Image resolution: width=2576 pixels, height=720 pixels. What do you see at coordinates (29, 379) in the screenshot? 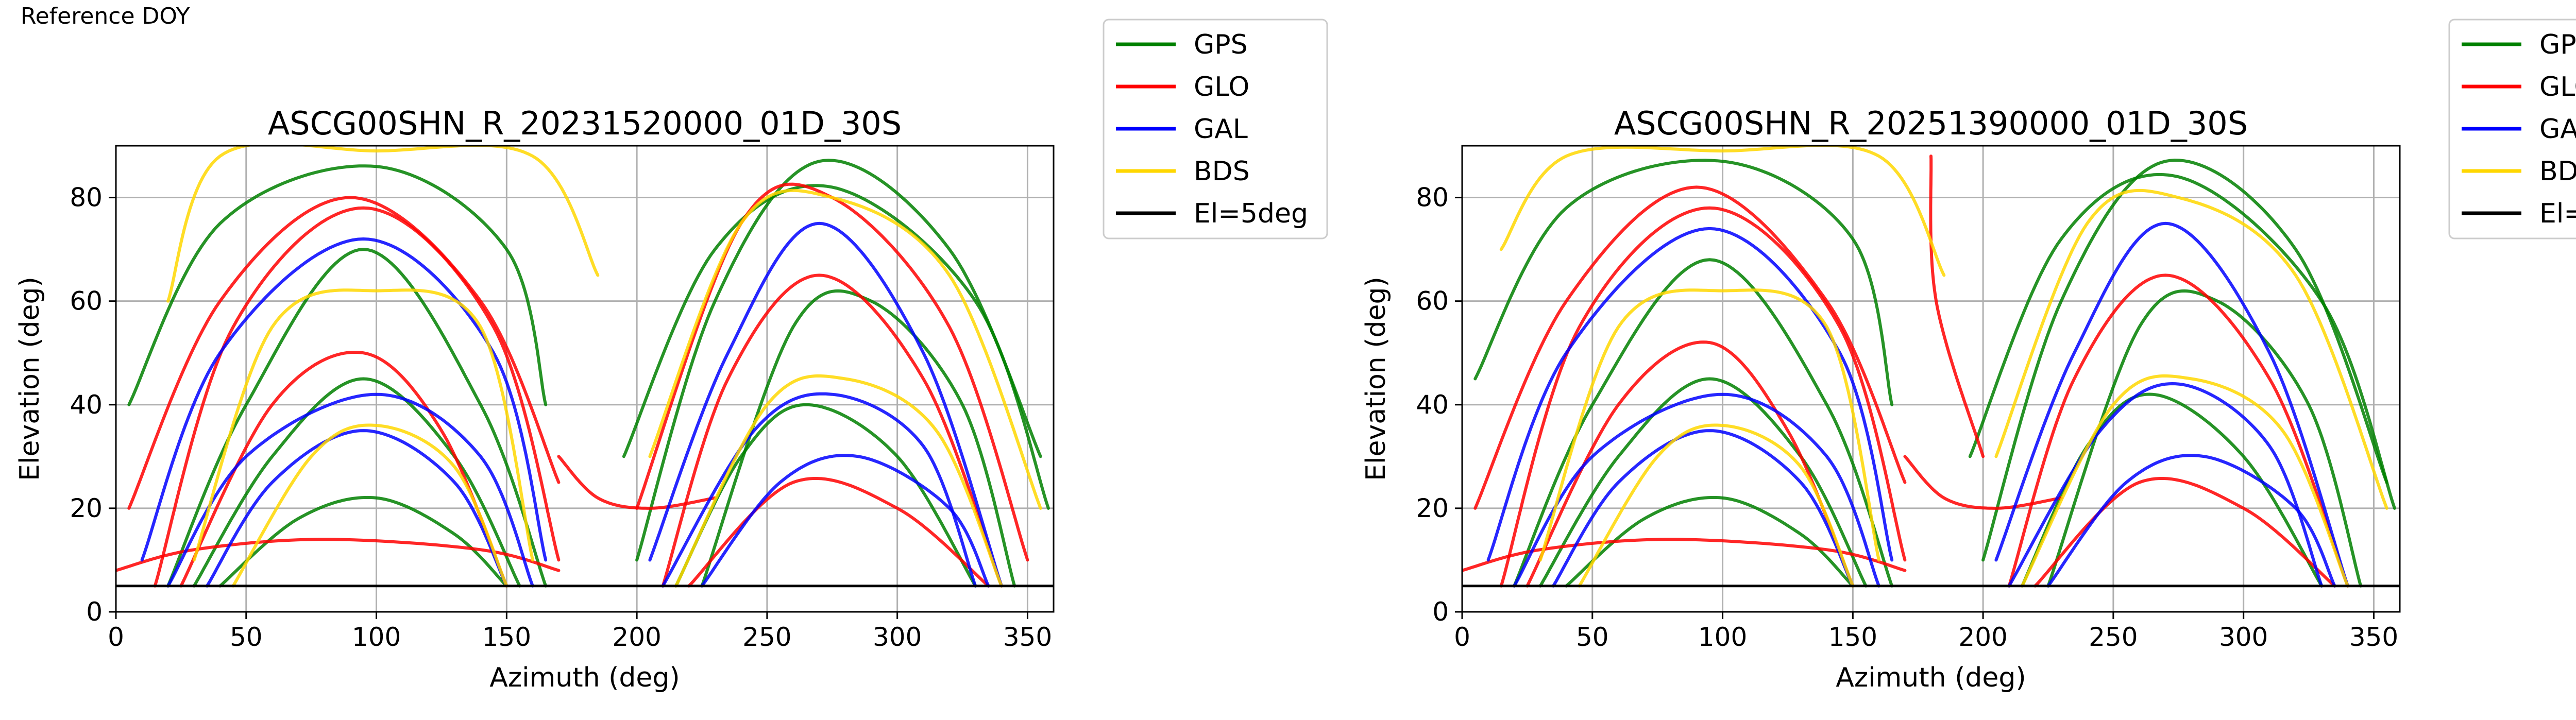
I see `y-axis-label: Elevation (deg)` at bounding box center [29, 379].